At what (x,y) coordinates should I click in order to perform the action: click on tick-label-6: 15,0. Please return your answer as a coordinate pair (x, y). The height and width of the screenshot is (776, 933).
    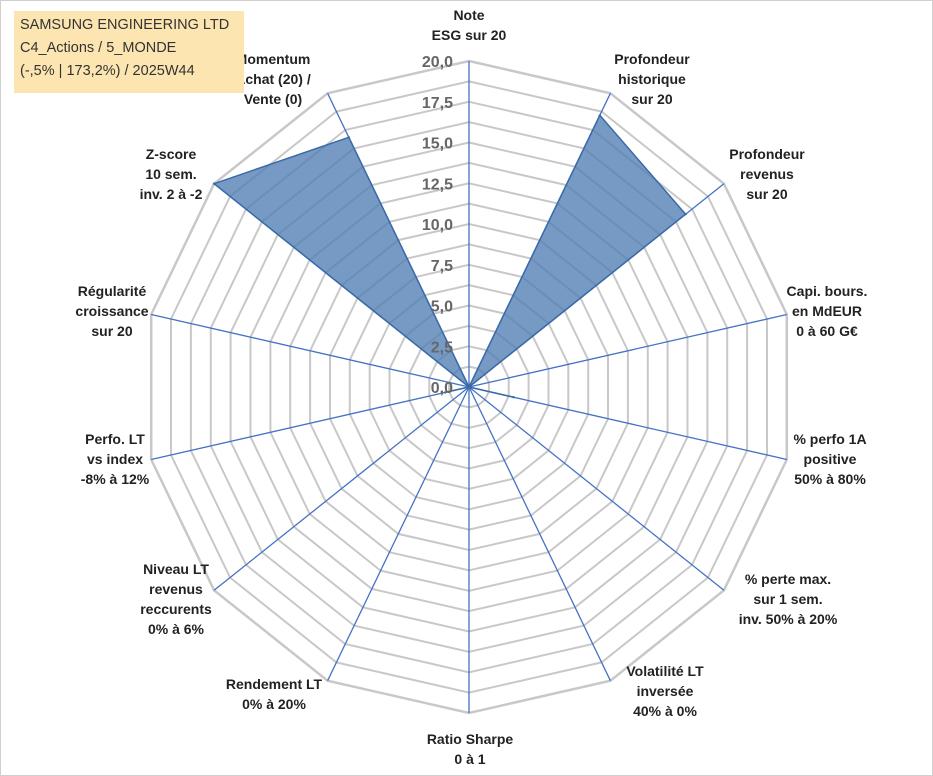
    Looking at the image, I should click on (437, 144).